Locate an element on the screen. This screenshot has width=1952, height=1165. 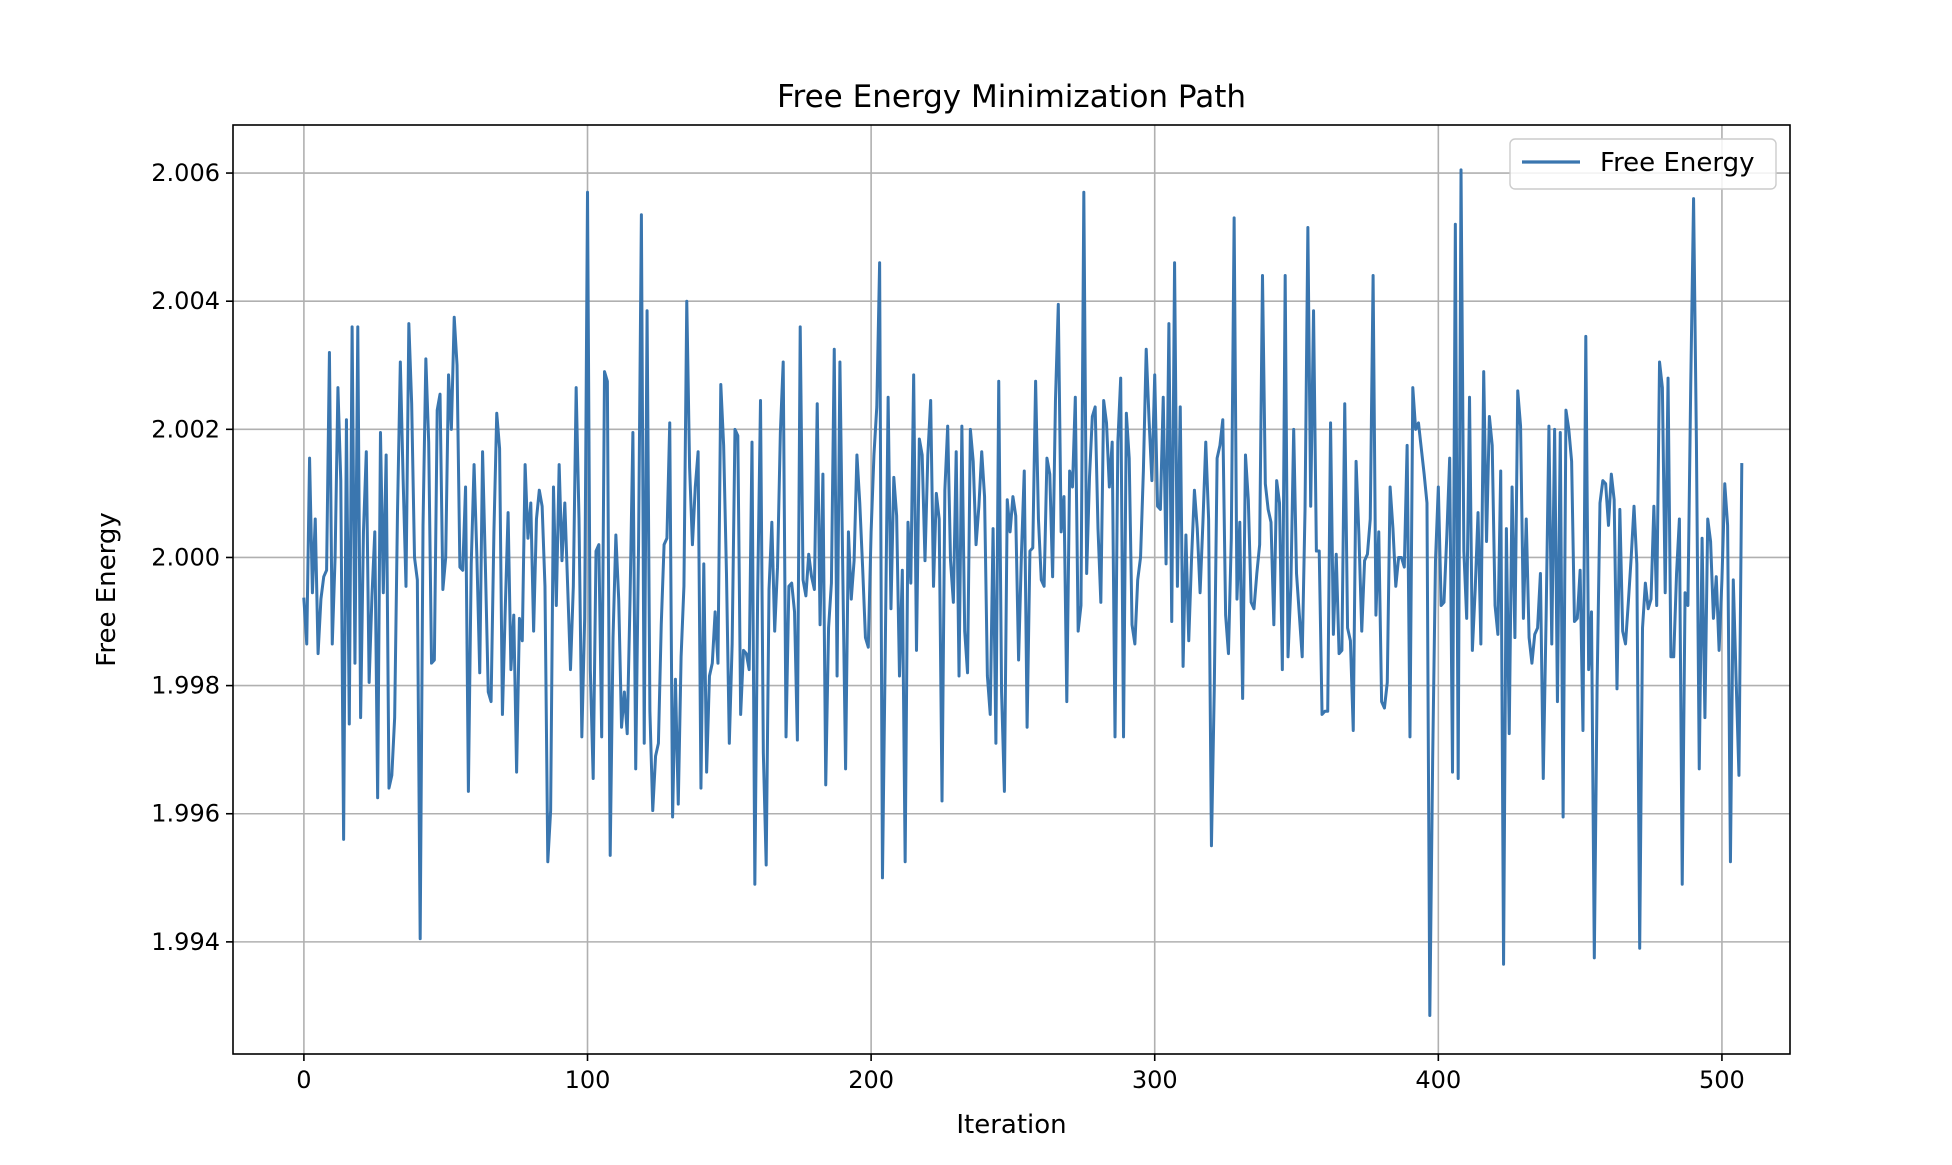
y-tick-label: 1.998 is located at coordinates (185, 686).